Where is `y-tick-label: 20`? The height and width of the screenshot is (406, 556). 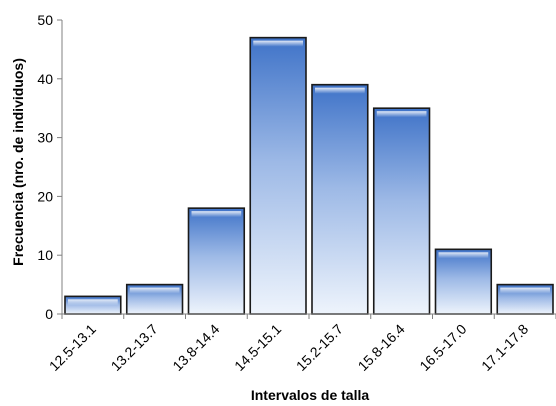 y-tick-label: 20 is located at coordinates (45, 196).